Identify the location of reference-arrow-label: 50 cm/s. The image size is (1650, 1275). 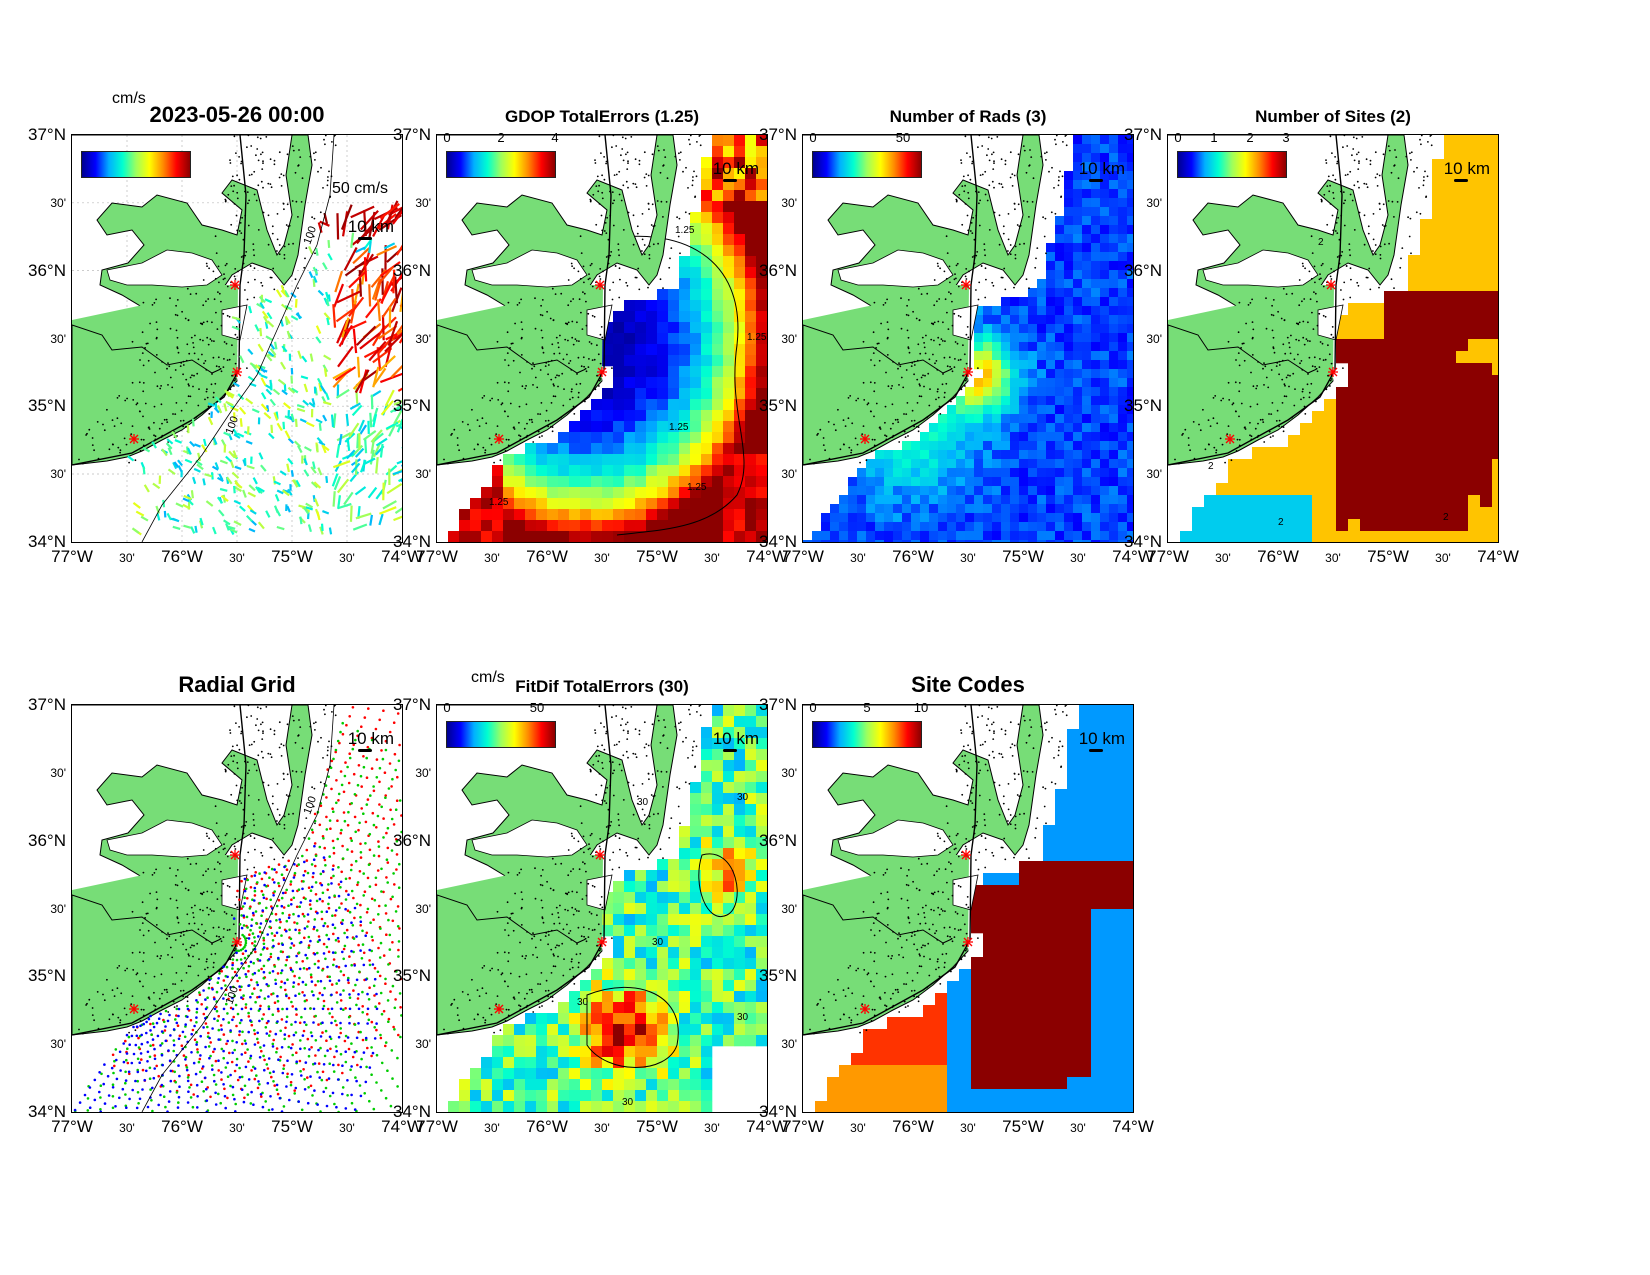
(360, 188).